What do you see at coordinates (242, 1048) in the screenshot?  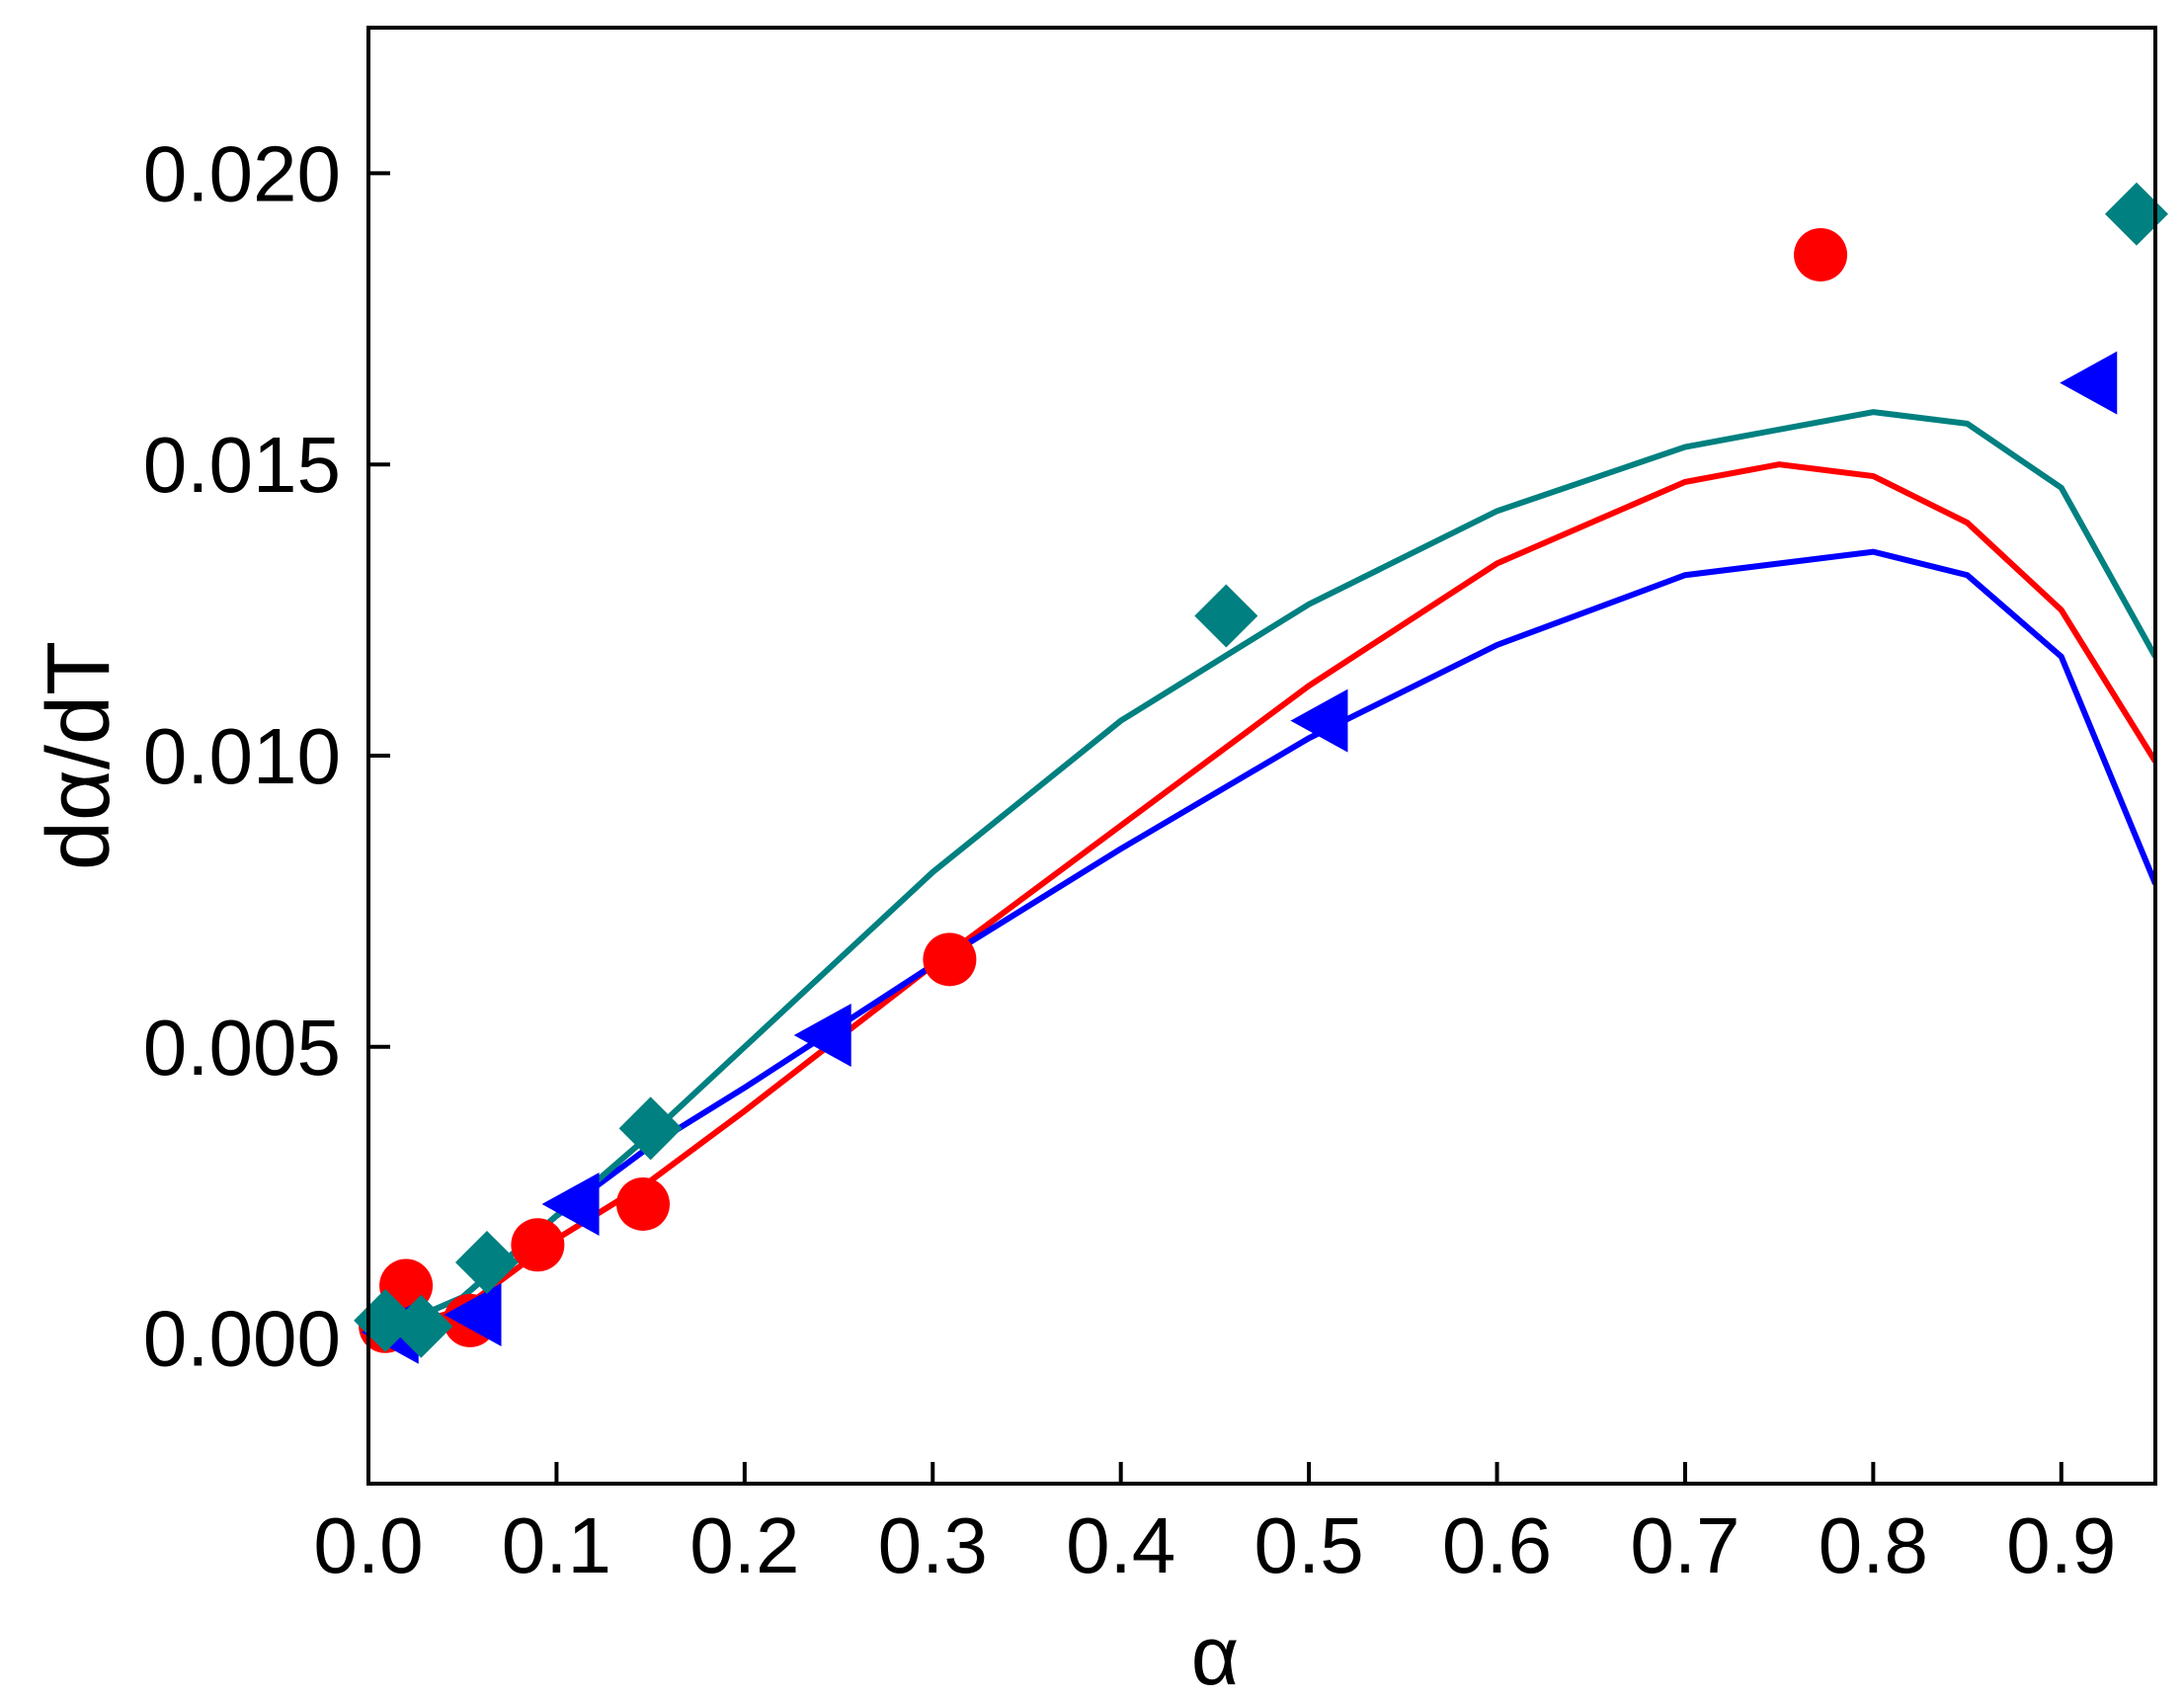 I see `y-tick-label: 0.005` at bounding box center [242, 1048].